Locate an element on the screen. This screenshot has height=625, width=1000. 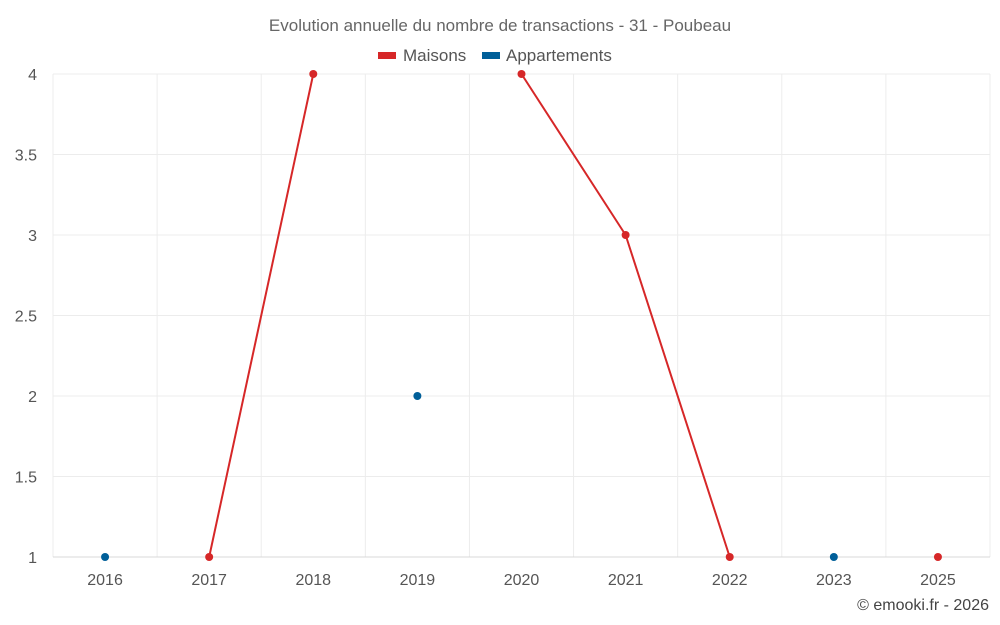
x-tick-label: 2021 is located at coordinates (626, 580).